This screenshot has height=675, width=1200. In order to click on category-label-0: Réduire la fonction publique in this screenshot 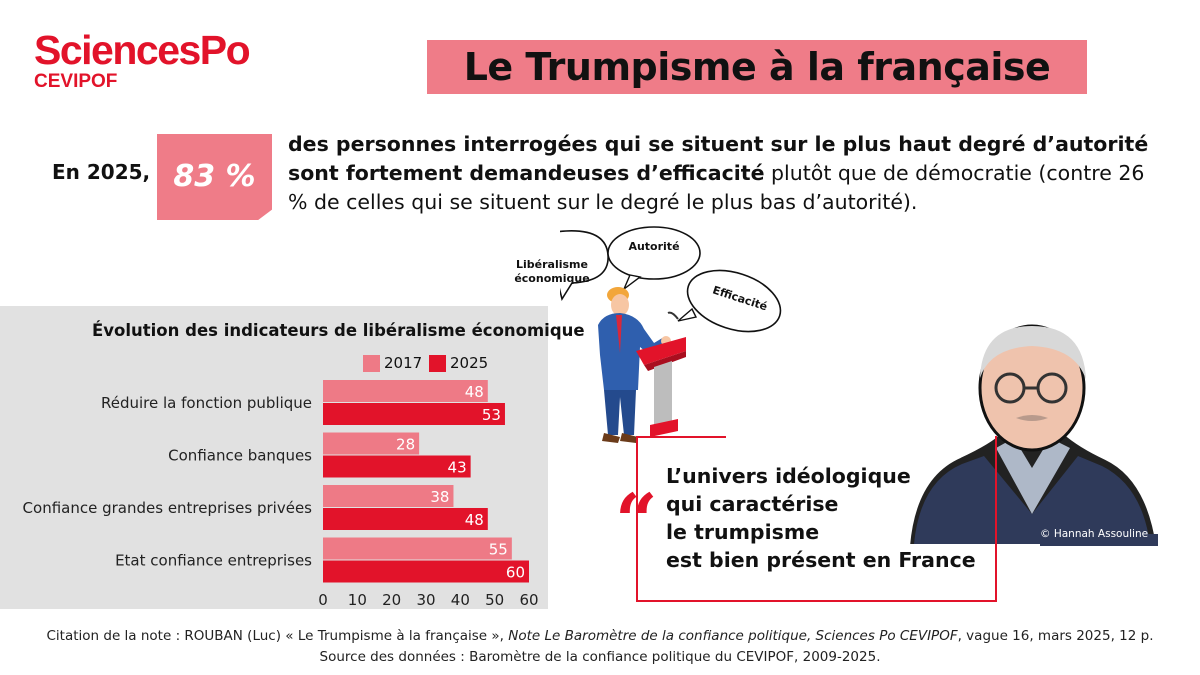, I will do `click(206, 403)`.